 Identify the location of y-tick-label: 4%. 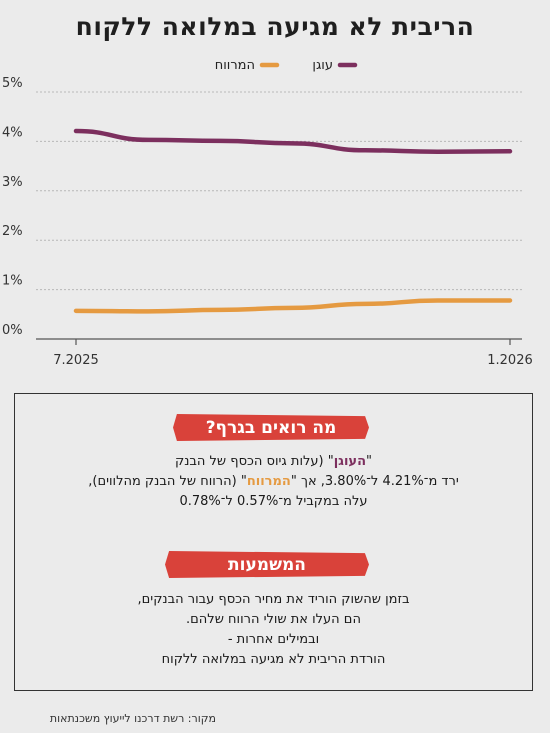
(12, 132).